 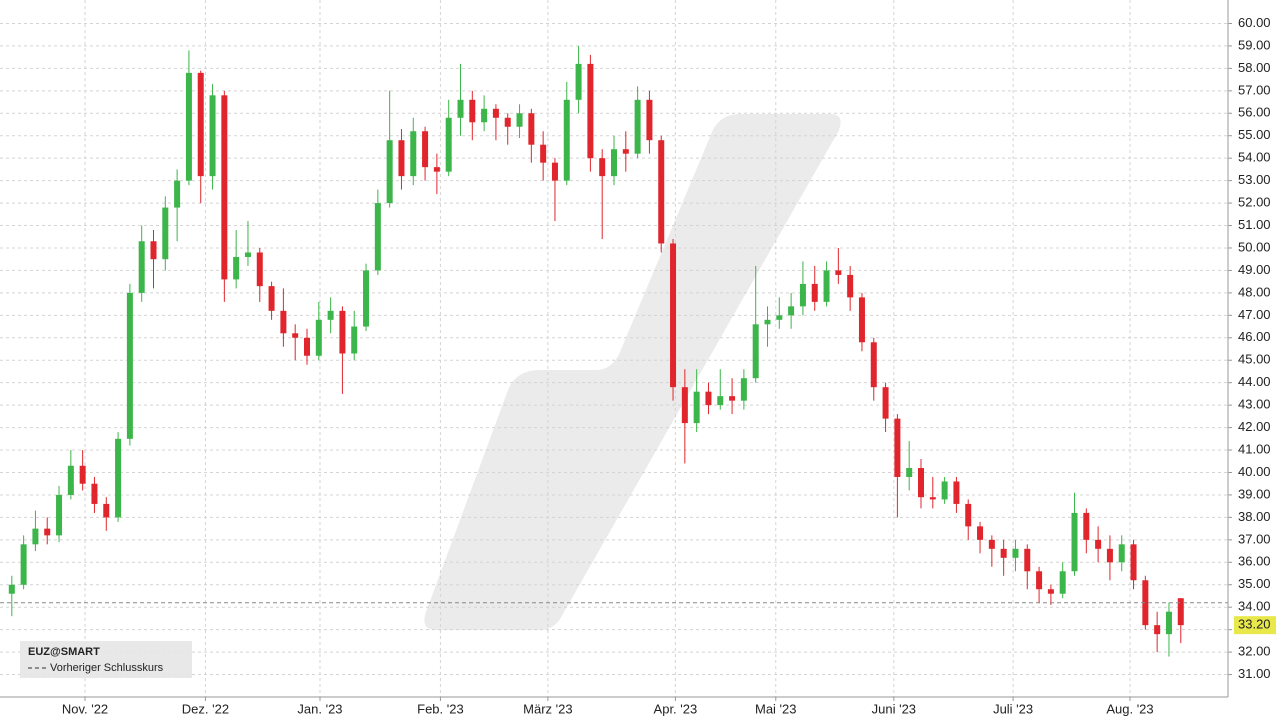 What do you see at coordinates (1254, 673) in the screenshot?
I see `y-tick-label: 31.00` at bounding box center [1254, 673].